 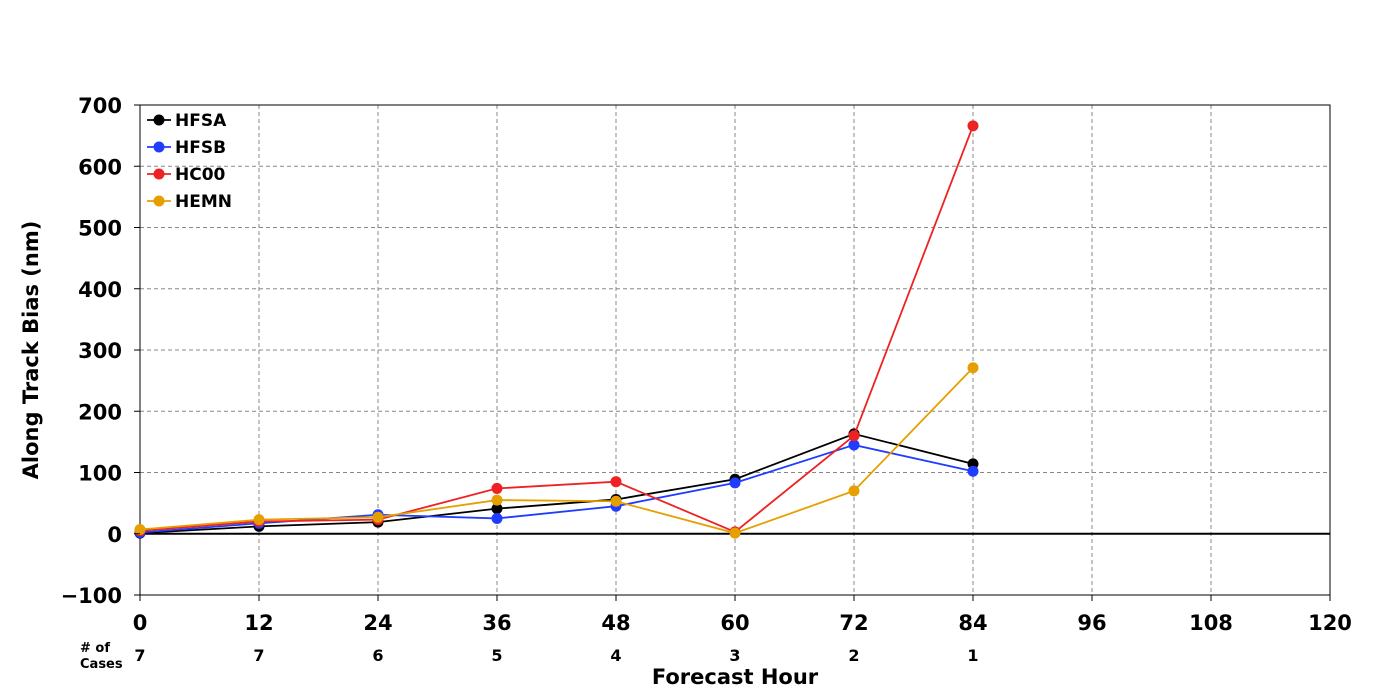 What do you see at coordinates (100, 474) in the screenshot?
I see `y-tick-label: 100` at bounding box center [100, 474].